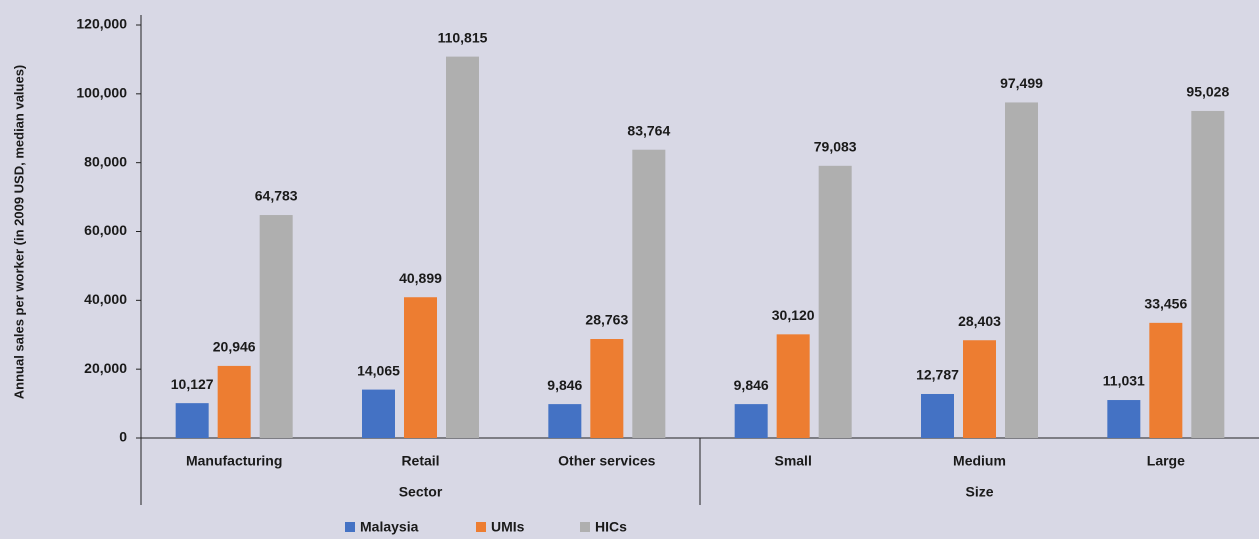 Image resolution: width=1259 pixels, height=539 pixels. I want to click on value-label: 28,763, so click(606, 320).